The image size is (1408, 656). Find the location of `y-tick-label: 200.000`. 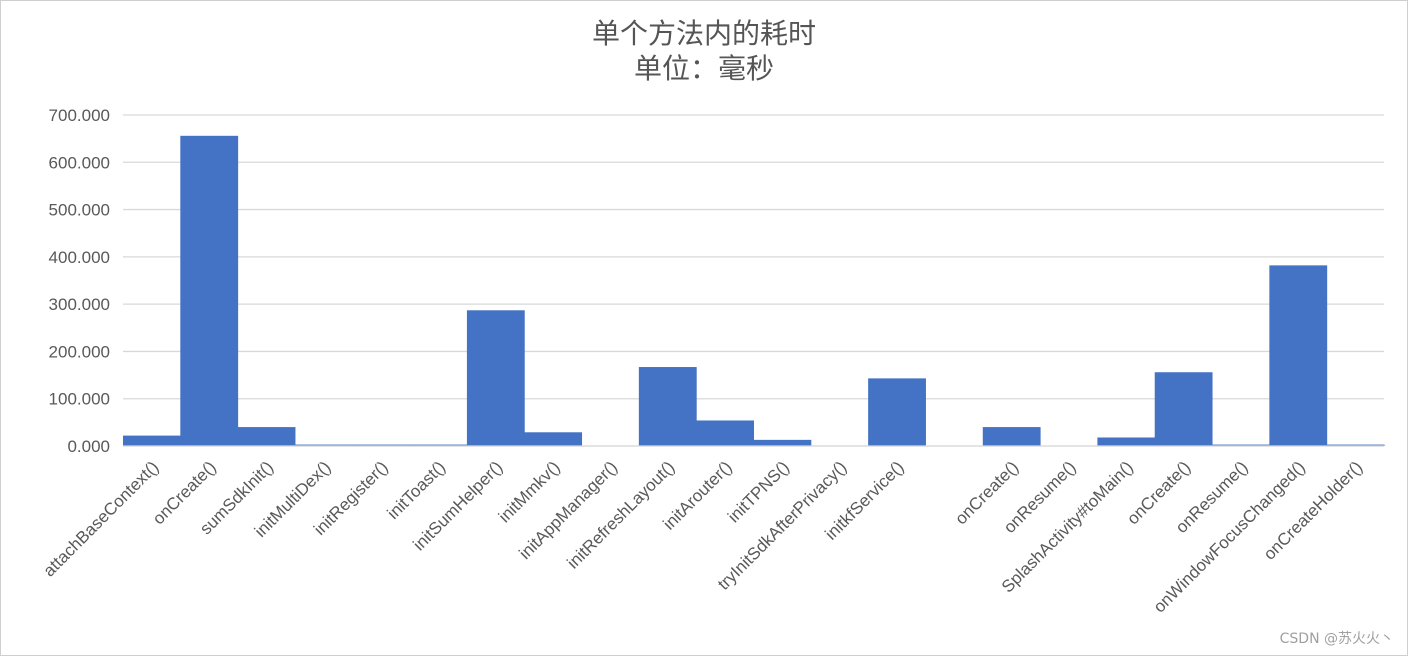

y-tick-label: 200.000 is located at coordinates (79, 351).